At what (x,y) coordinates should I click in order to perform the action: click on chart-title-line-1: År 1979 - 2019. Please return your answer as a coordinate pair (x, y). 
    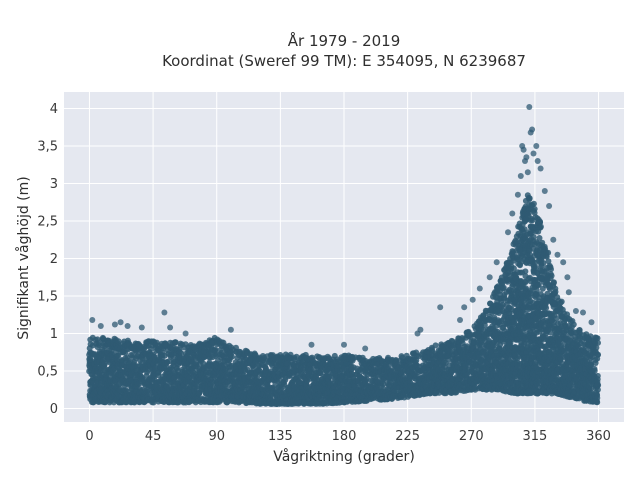
    Looking at the image, I should click on (344, 40).